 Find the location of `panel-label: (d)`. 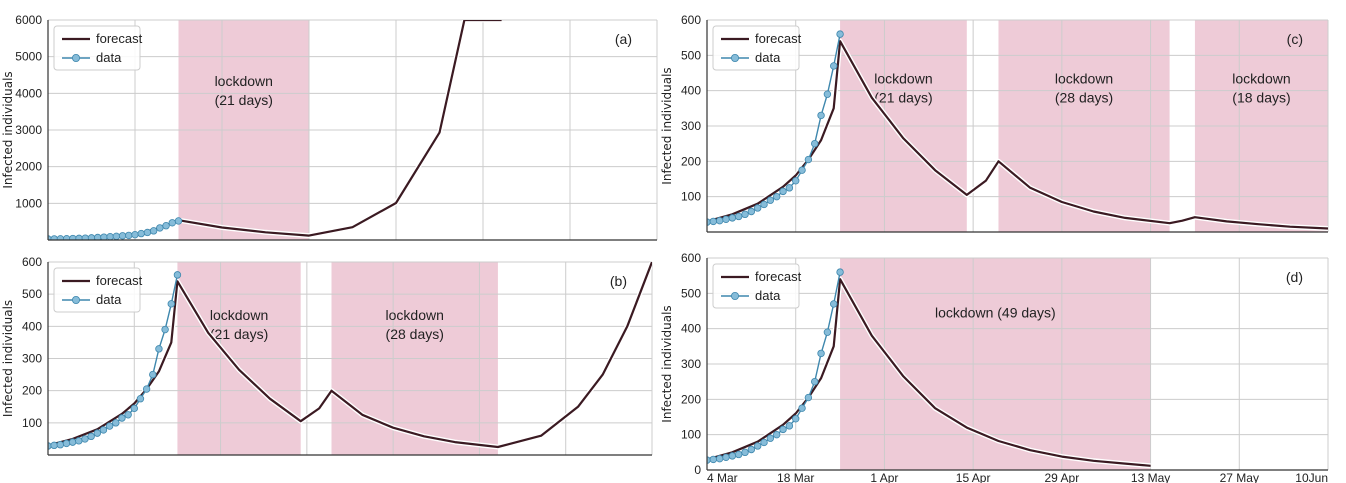

panel-label: (d) is located at coordinates (1294, 277).